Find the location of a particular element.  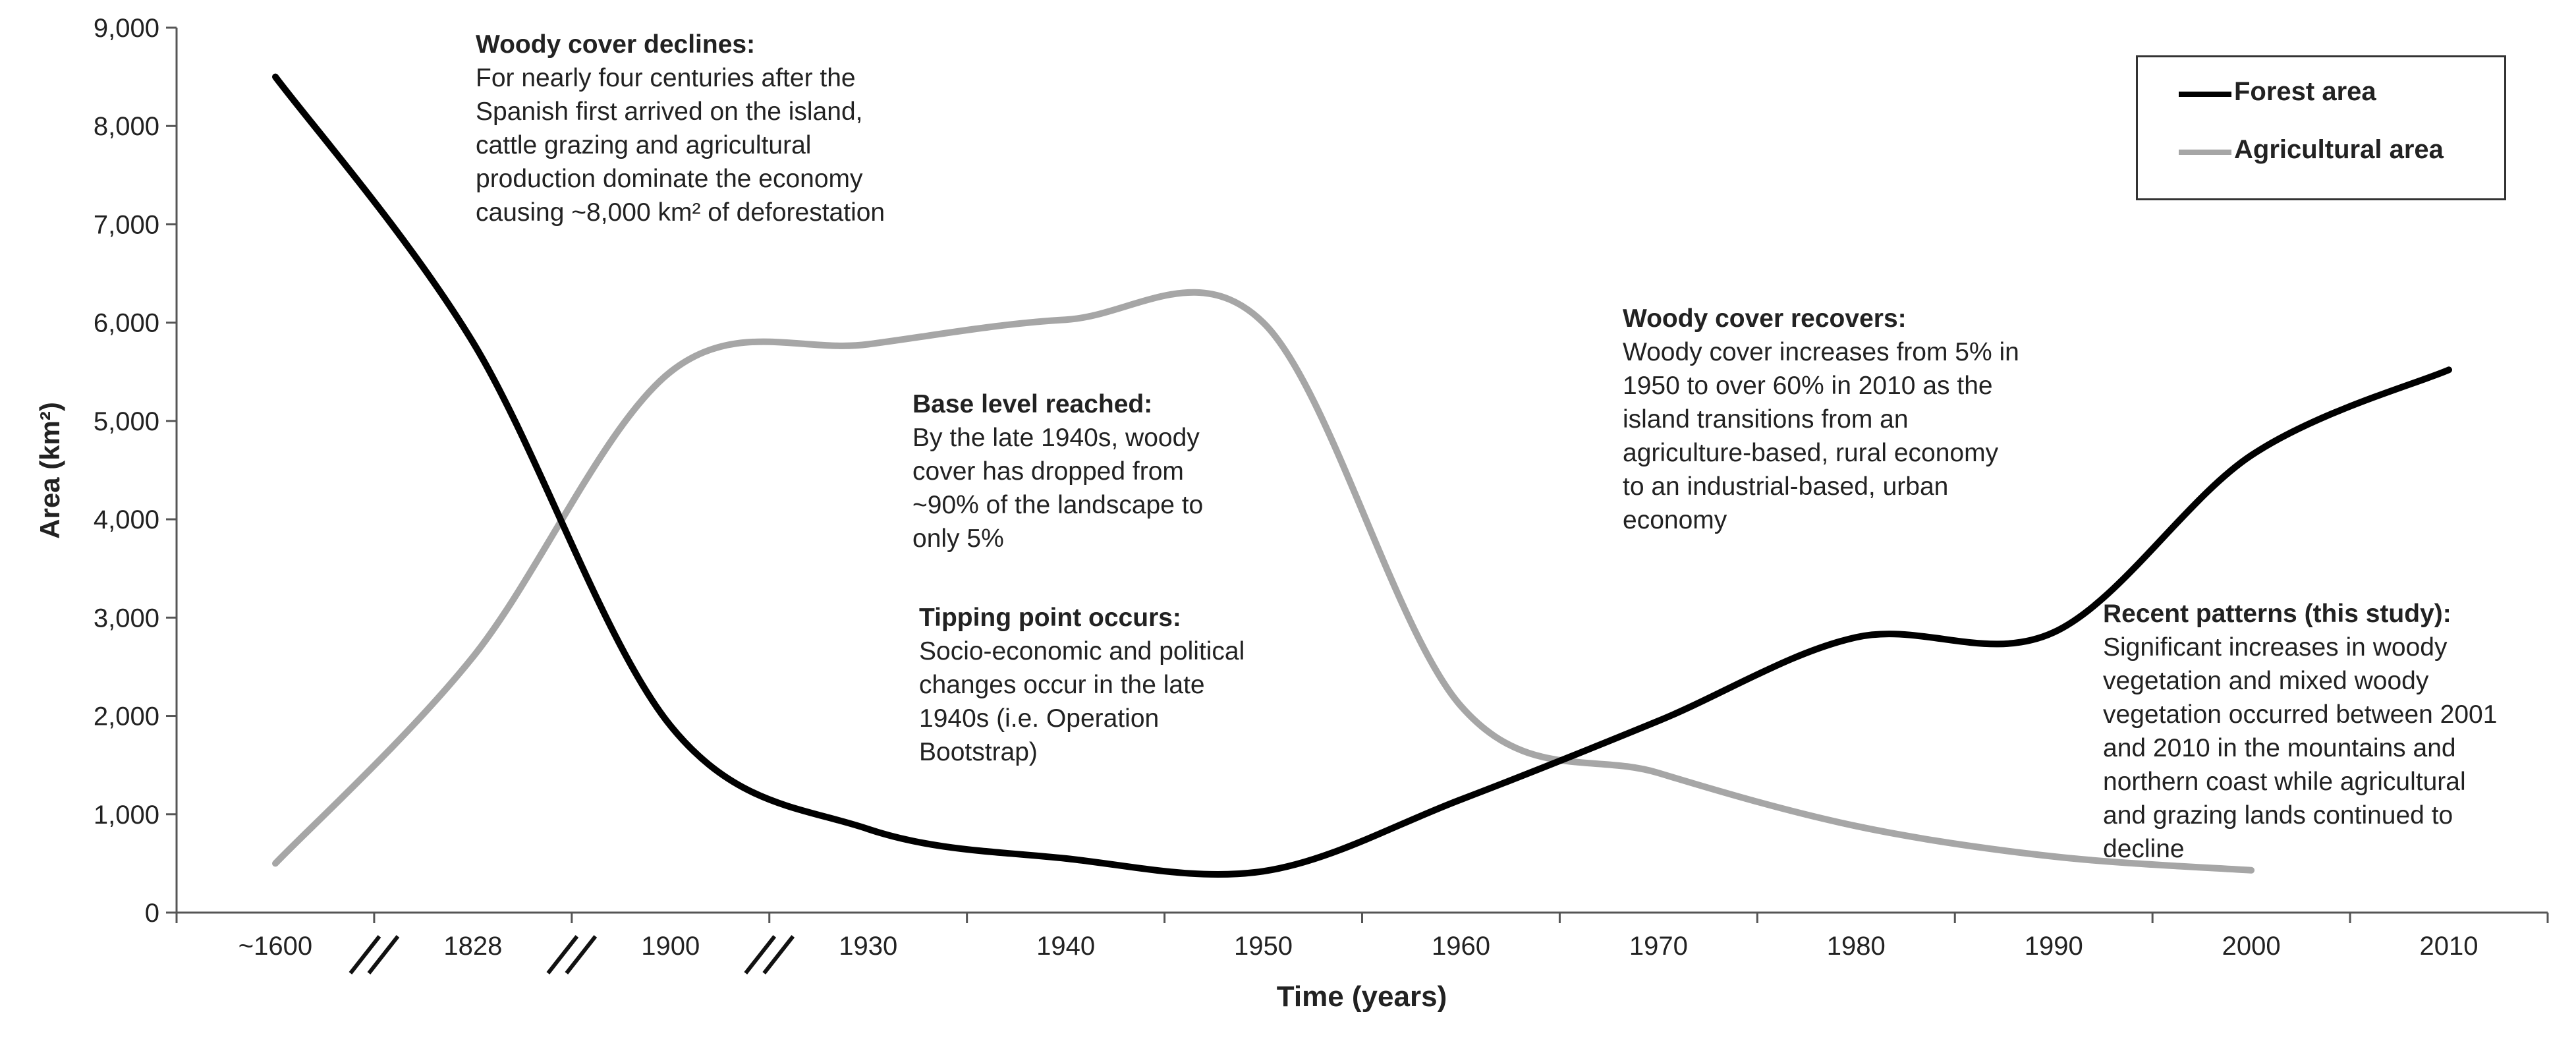

annotation-heading: Tipping point occurs: is located at coordinates (1050, 618).